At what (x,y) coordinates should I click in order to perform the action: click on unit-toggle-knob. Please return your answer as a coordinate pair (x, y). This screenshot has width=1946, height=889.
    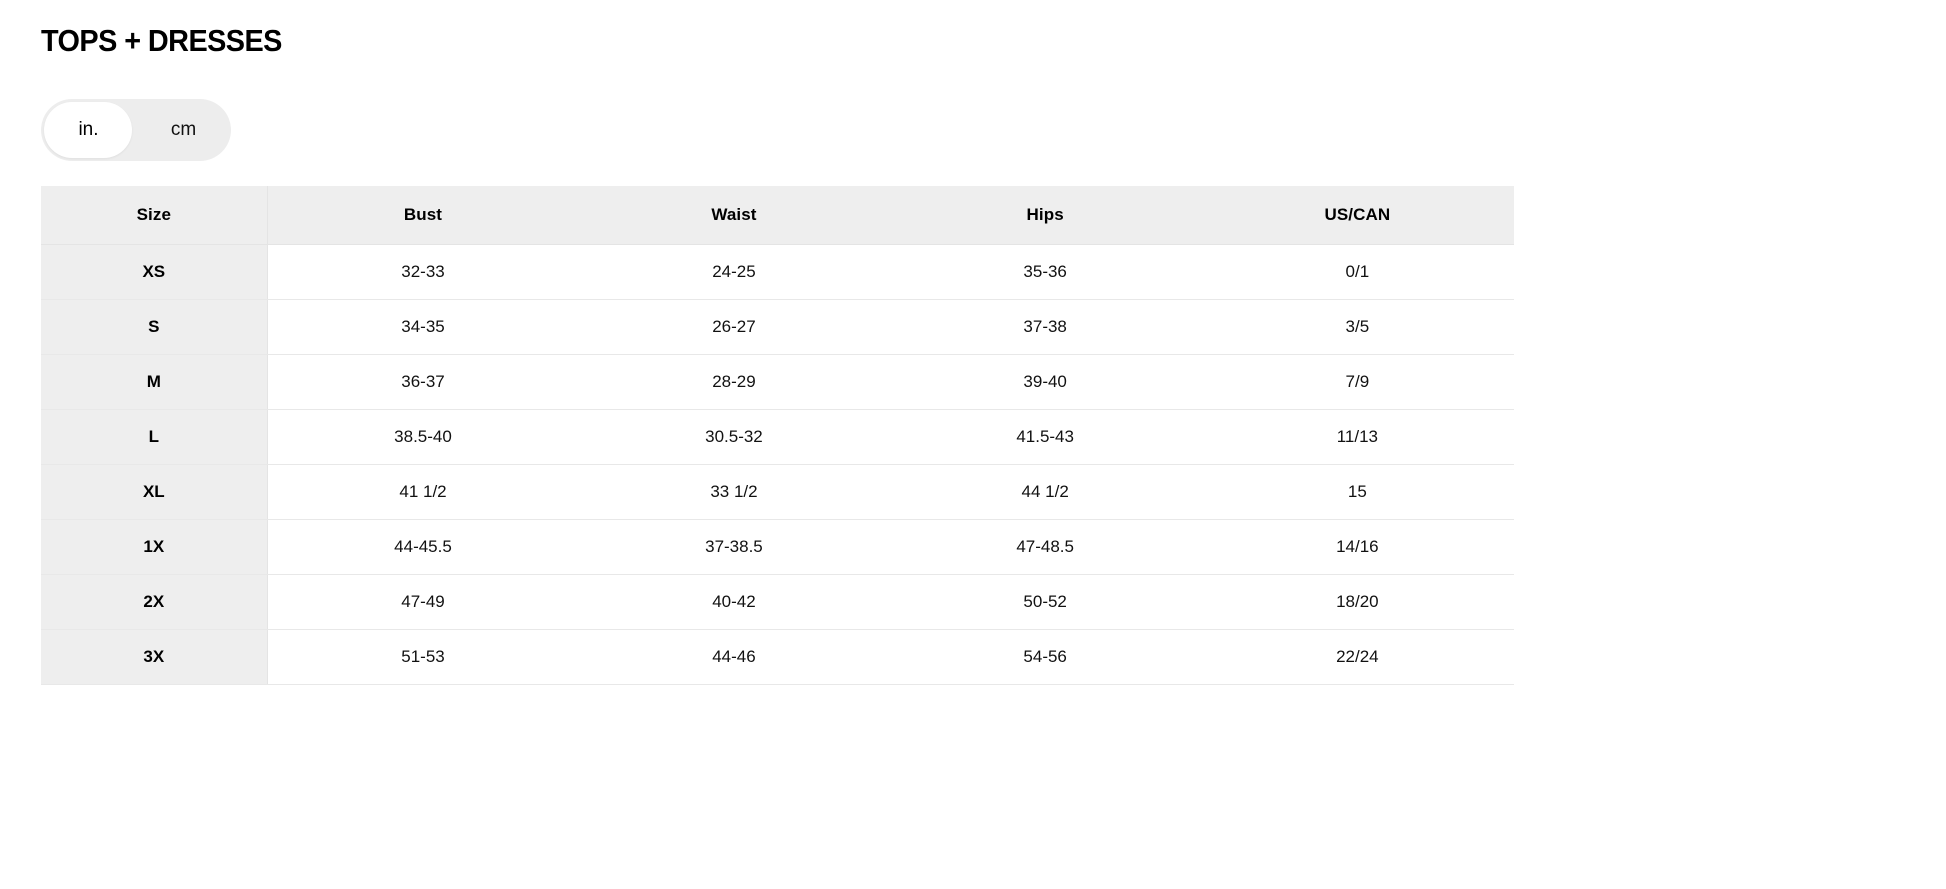
    Looking at the image, I should click on (88, 130).